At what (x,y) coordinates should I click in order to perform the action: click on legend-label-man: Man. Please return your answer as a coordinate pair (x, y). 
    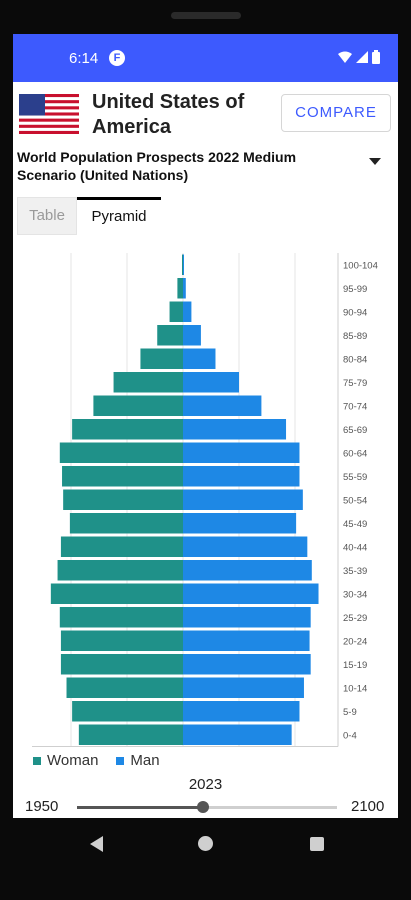
    Looking at the image, I should click on (145, 760).